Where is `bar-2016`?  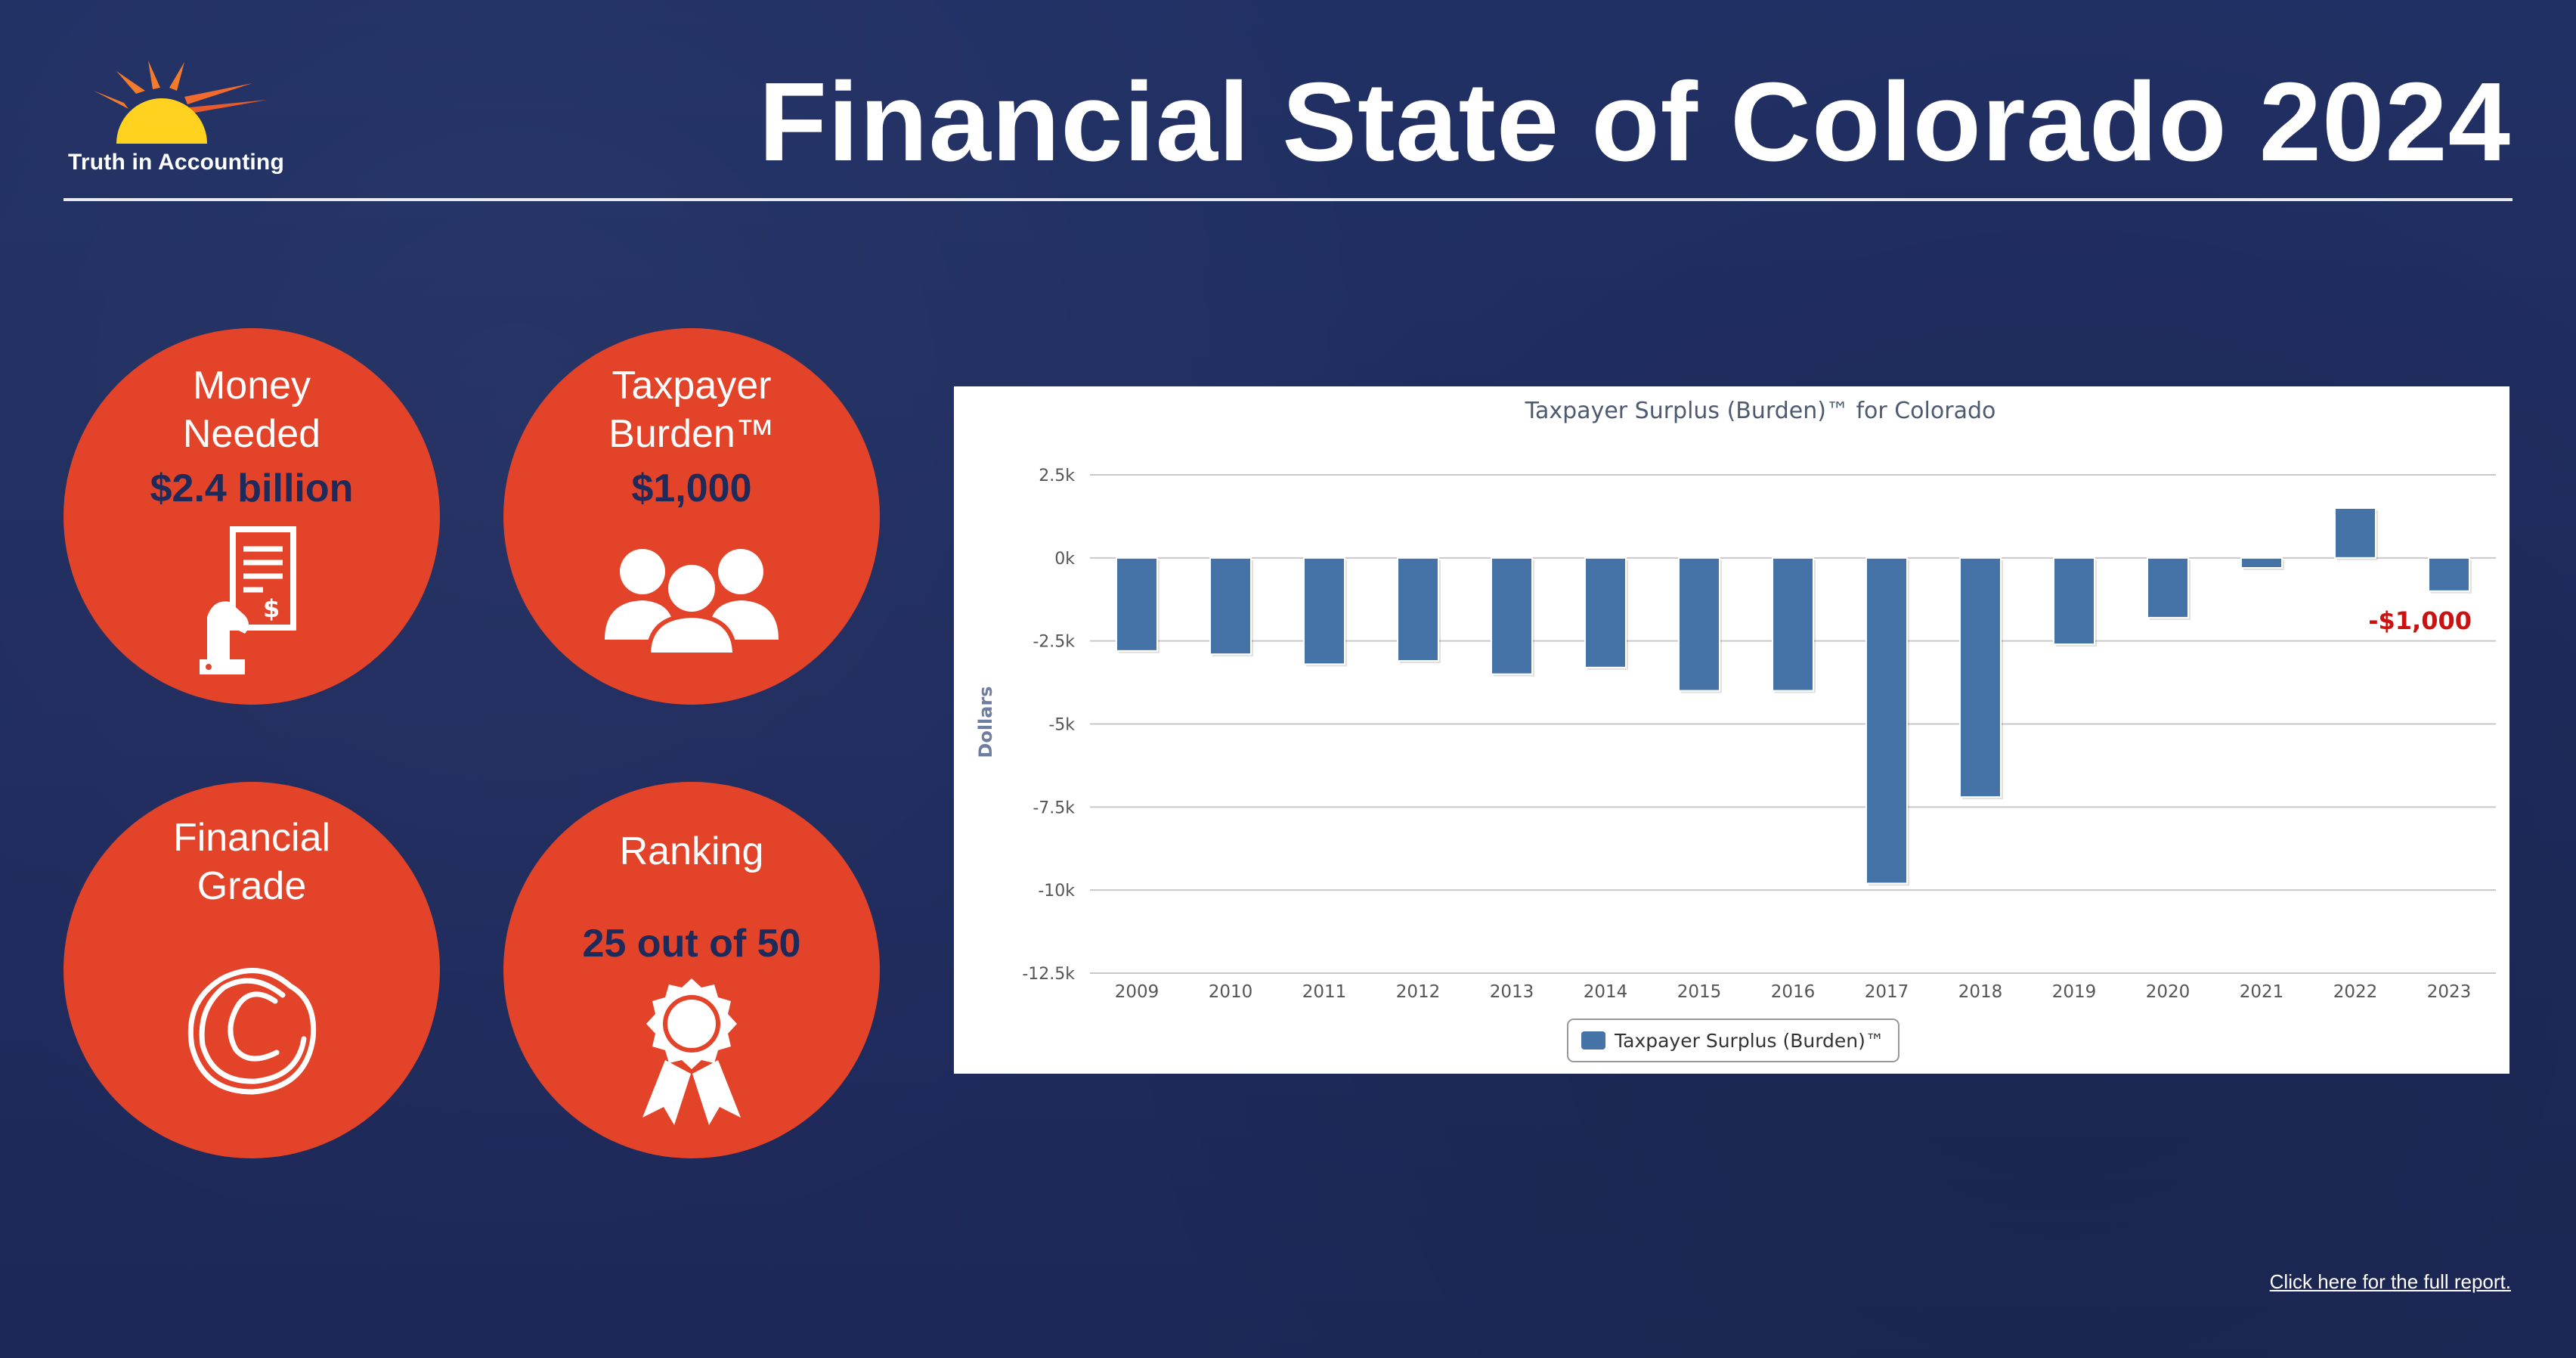
bar-2016 is located at coordinates (1793, 624).